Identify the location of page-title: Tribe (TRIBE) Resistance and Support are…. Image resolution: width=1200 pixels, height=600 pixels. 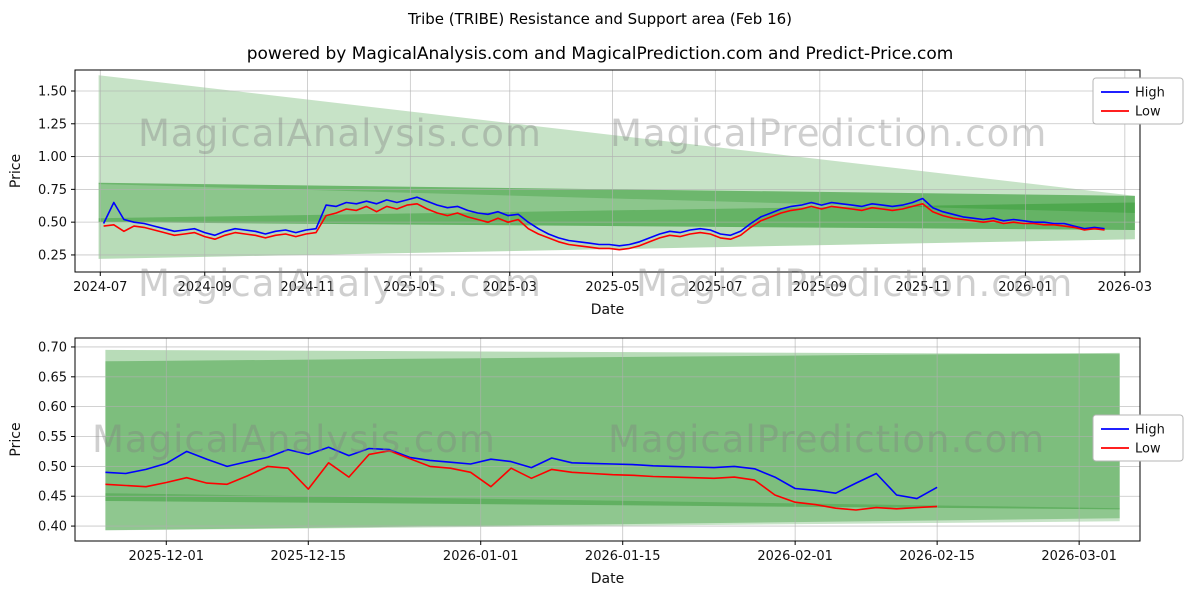
(600, 19).